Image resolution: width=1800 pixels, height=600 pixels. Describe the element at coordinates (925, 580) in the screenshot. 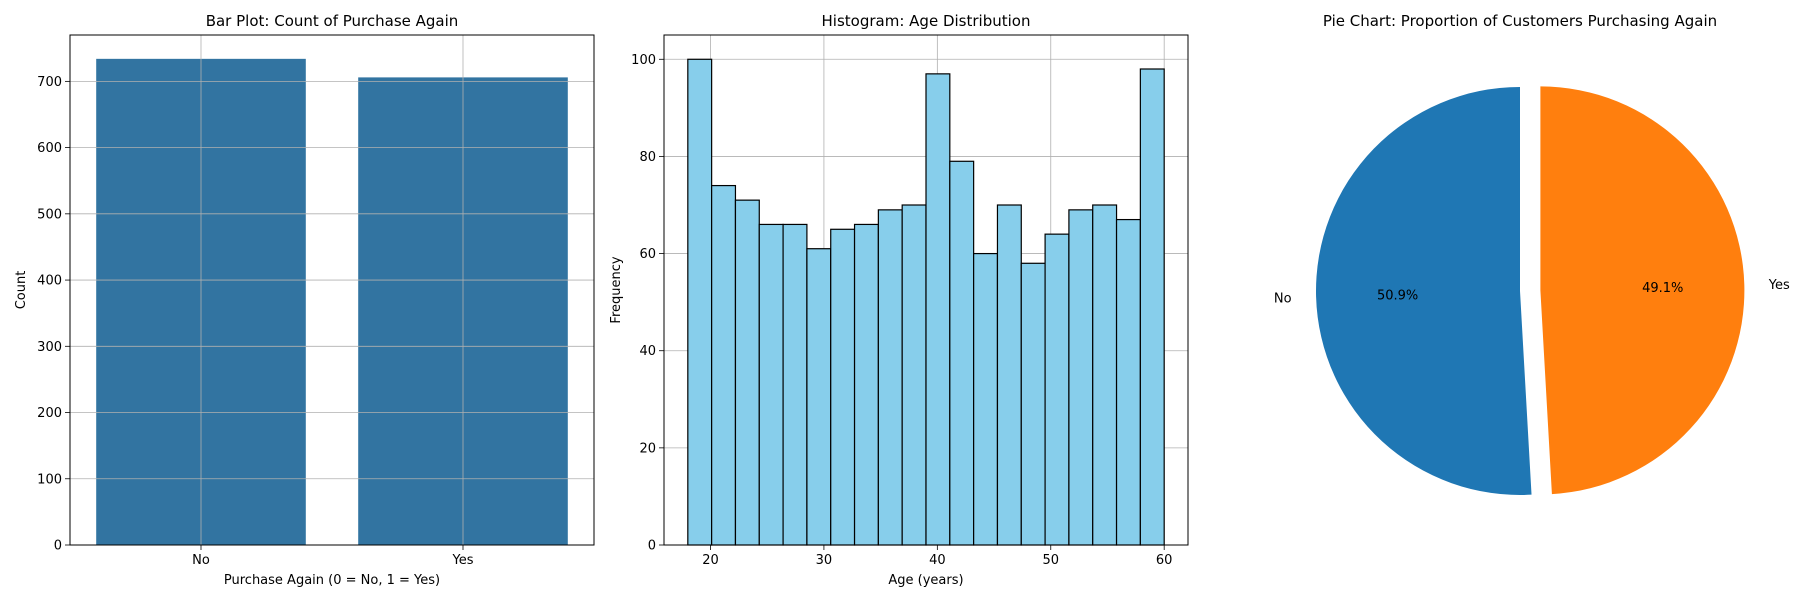

I see `histogram-xlabel: Age (years)` at that location.